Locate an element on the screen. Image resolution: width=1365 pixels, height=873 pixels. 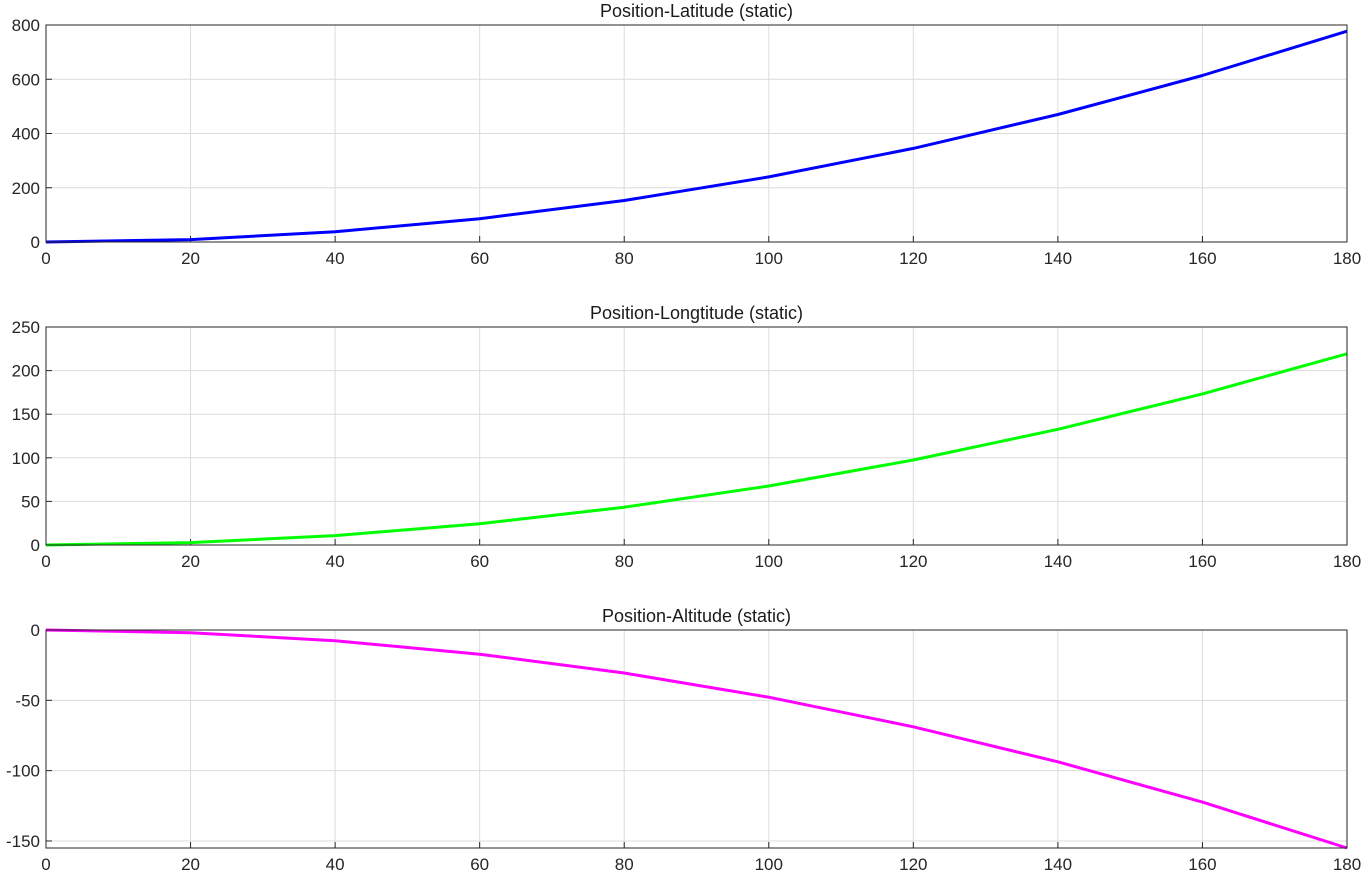
plot-title: Position-Altitude (static) is located at coordinates (696, 616).